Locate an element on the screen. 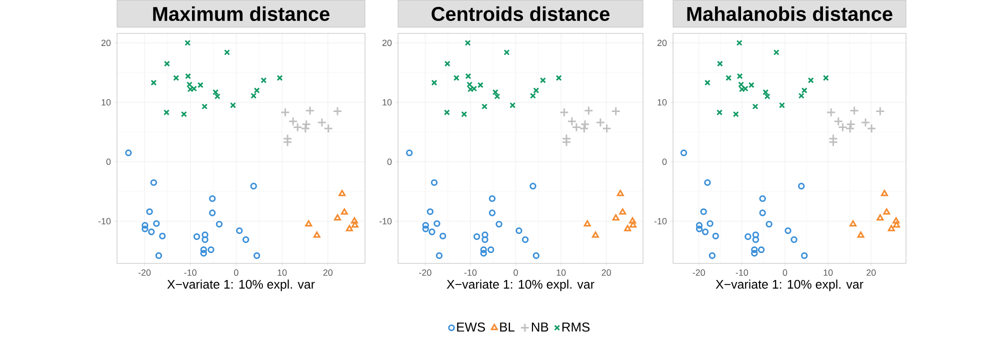 The image size is (1000, 338). x-tick-label: -10 is located at coordinates (190, 272).